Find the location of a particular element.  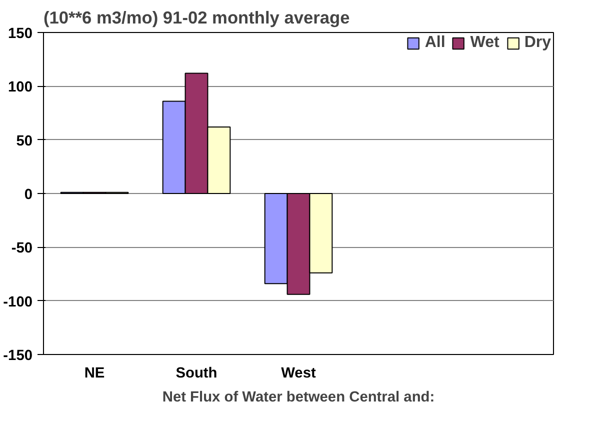

y-tick-label: -100 is located at coordinates (18, 302).